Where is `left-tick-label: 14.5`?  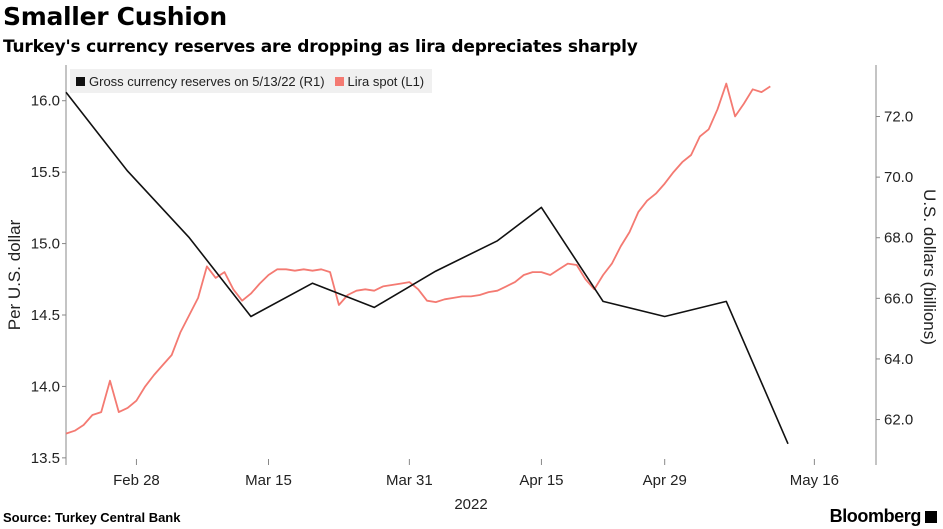
left-tick-label: 14.5 is located at coordinates (45, 315).